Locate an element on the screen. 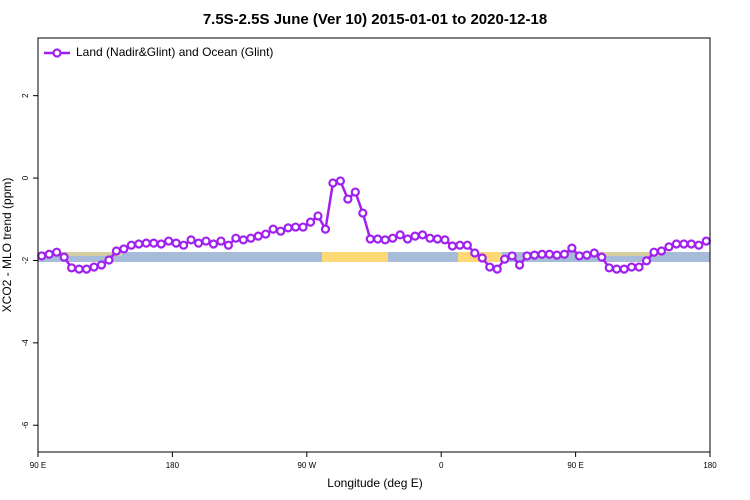 The image size is (750, 500). x-tick-label: 0 is located at coordinates (441, 465).